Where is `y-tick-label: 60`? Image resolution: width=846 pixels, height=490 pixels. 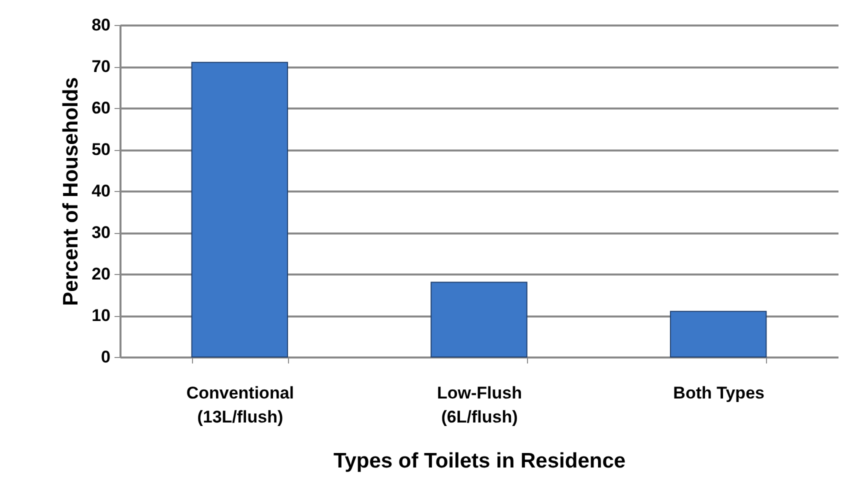 y-tick-label: 60 is located at coordinates (101, 108).